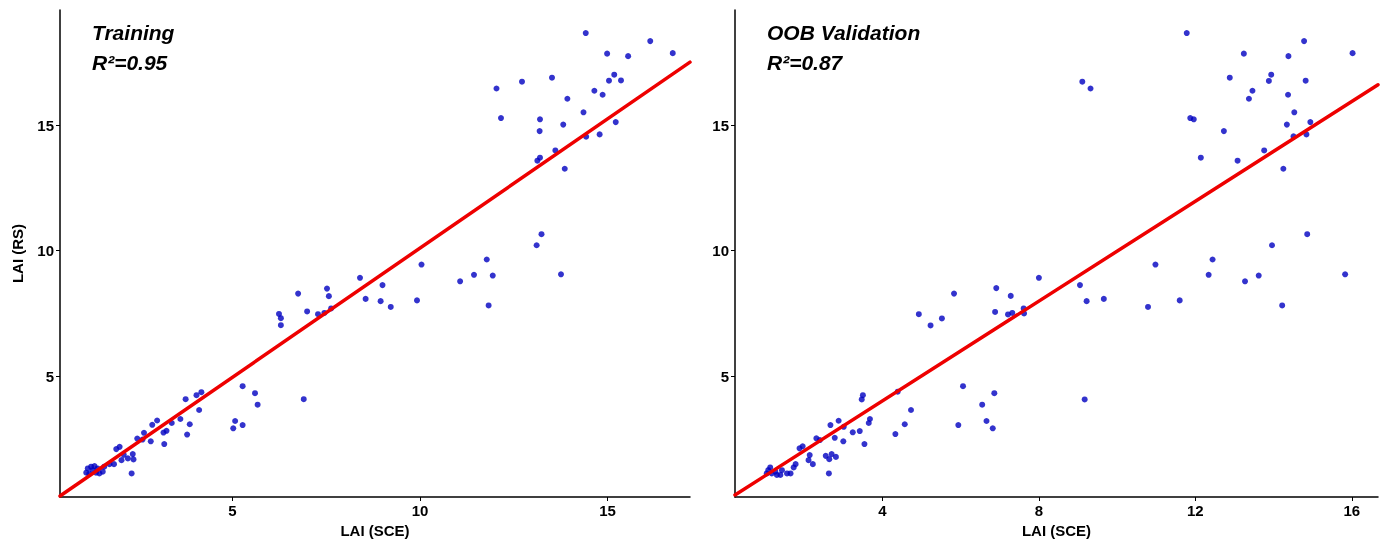  Describe the element at coordinates (133, 32) in the screenshot. I see `annotation: Training` at that location.